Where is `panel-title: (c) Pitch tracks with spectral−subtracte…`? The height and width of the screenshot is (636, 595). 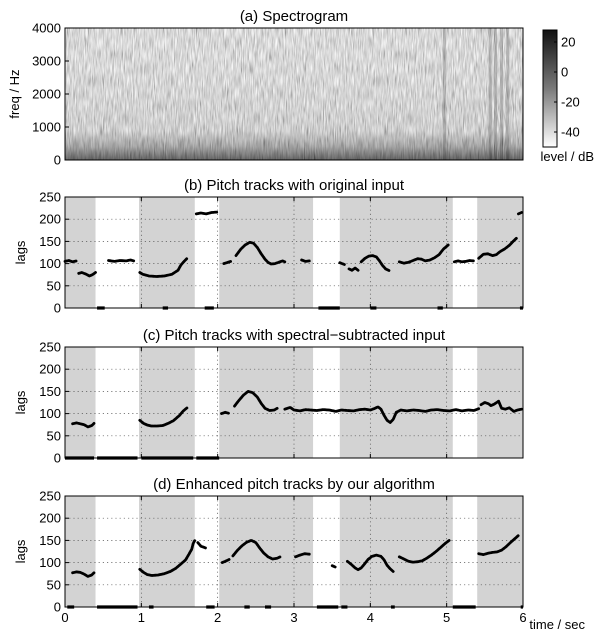 panel-title: (c) Pitch tracks with spectral−subtracte… is located at coordinates (294, 335).